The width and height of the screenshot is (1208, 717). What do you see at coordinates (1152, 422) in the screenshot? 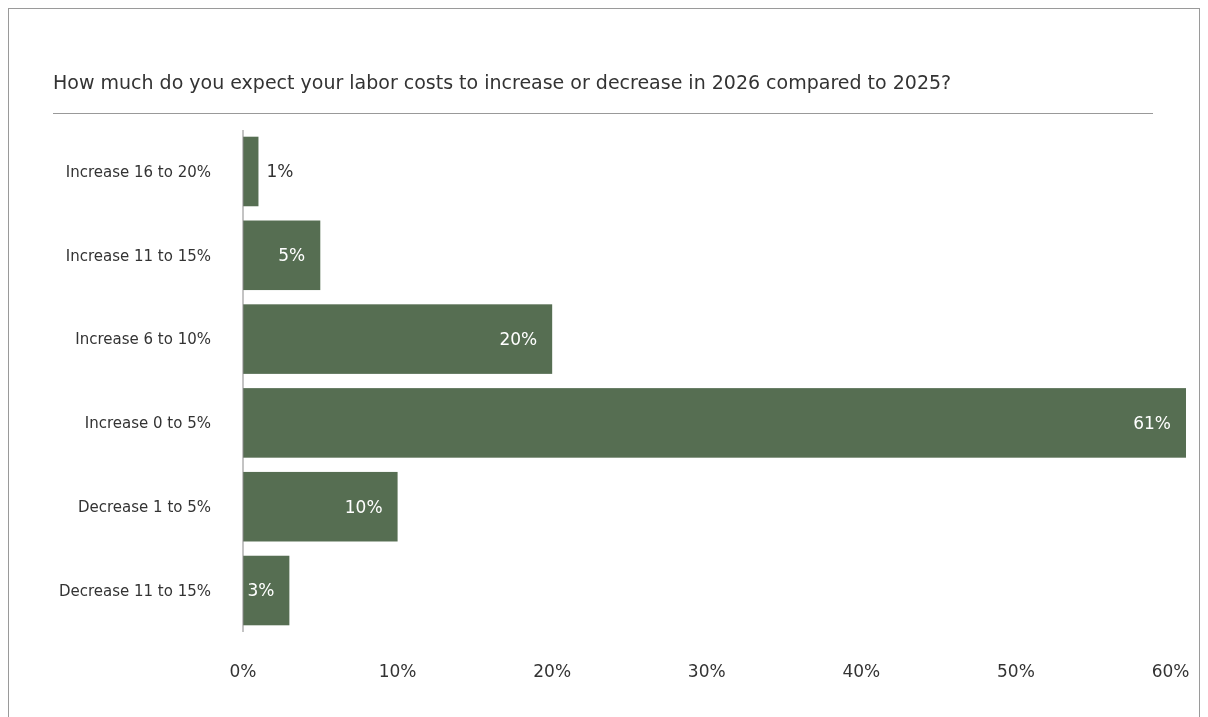
I see `data-label: 61%` at bounding box center [1152, 422].